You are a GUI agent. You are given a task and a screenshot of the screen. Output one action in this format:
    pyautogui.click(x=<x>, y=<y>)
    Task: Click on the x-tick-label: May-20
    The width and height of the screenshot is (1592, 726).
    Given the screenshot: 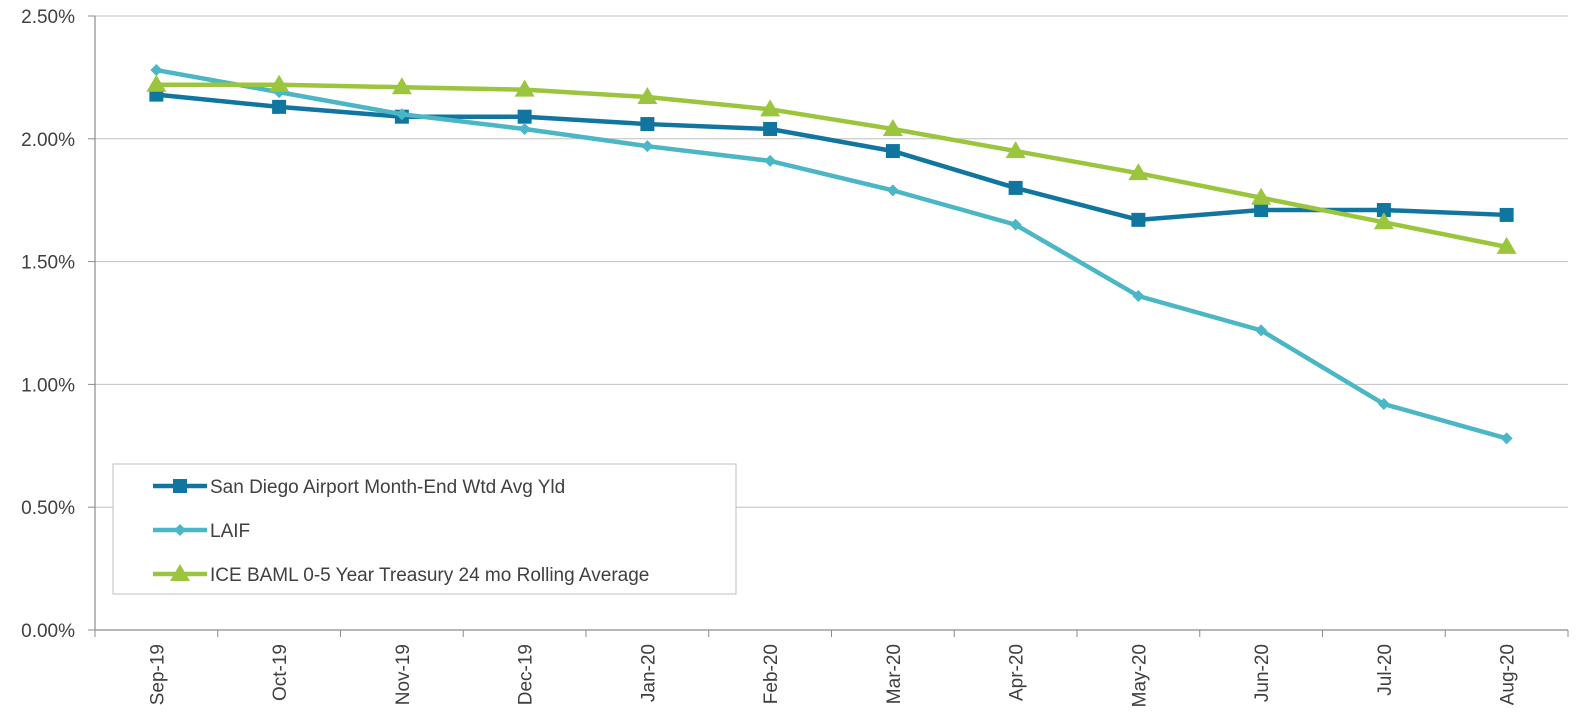 What is the action you would take?
    pyautogui.click(x=1139, y=675)
    